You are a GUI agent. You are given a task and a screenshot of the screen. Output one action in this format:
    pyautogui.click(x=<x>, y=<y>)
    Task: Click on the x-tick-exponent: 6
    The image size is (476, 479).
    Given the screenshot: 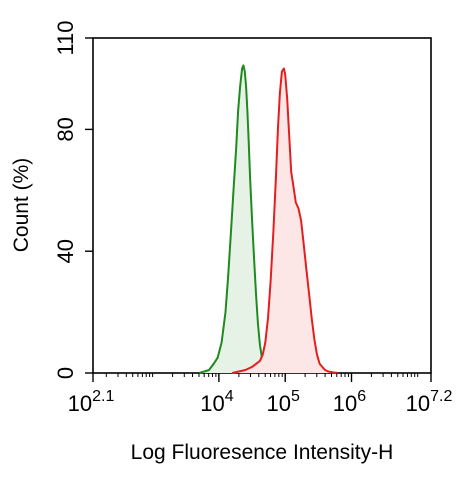 What is the action you would take?
    pyautogui.click(x=361, y=396)
    